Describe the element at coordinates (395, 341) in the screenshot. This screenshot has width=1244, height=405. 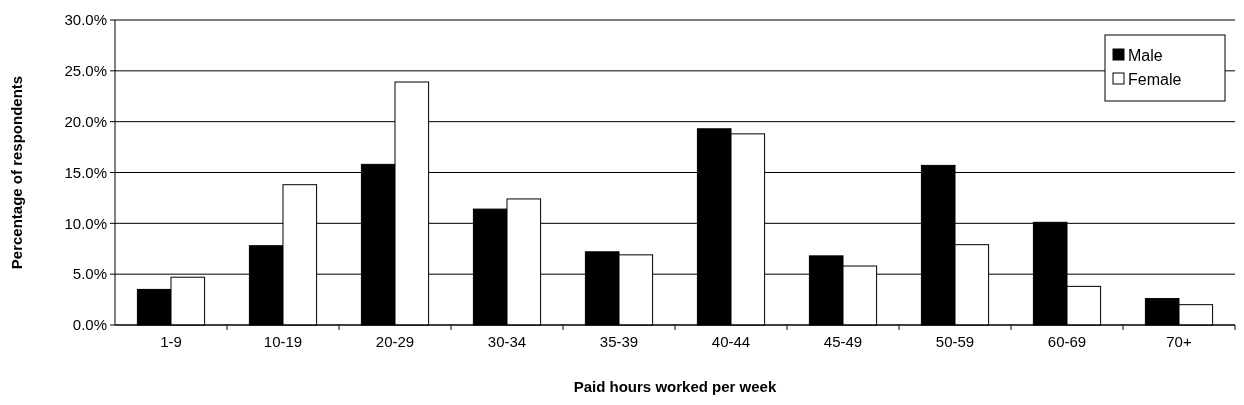
I see `x-tick-label: 20-29` at that location.